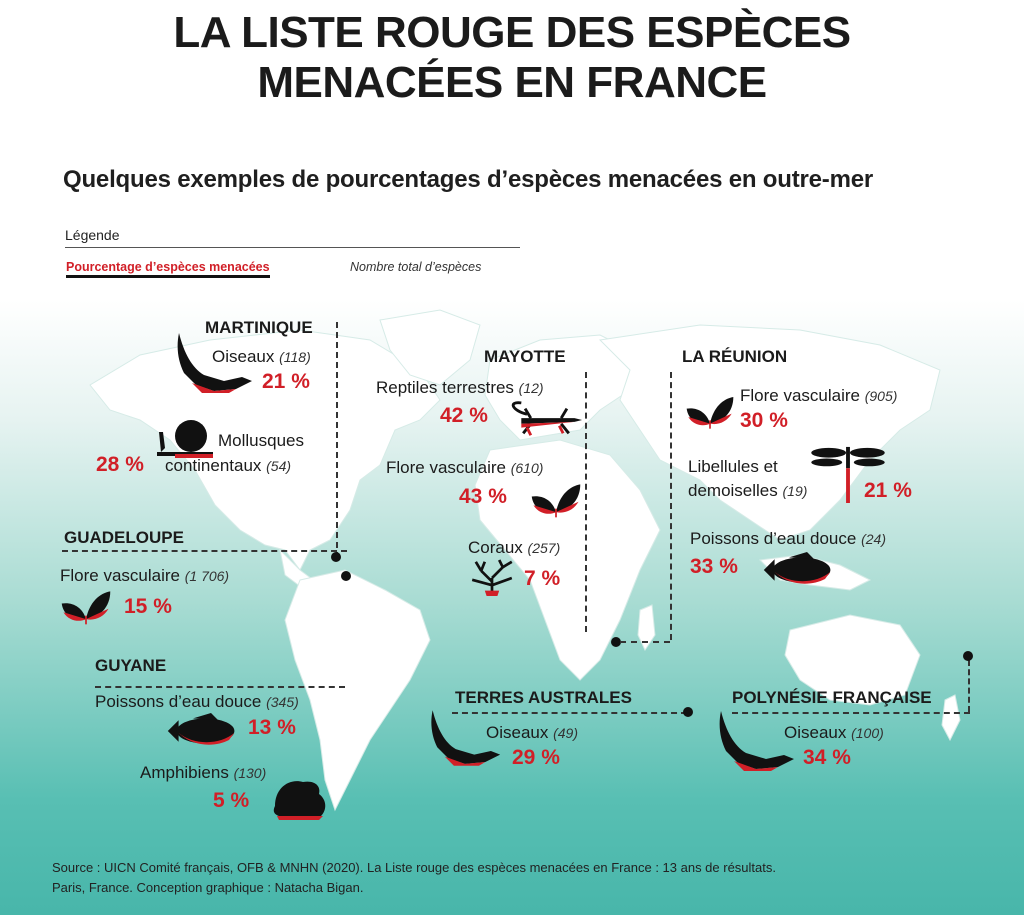 The image size is (1024, 915). What do you see at coordinates (148, 606) in the screenshot?
I see `guadeloupe-flore-pct: 15 %` at bounding box center [148, 606].